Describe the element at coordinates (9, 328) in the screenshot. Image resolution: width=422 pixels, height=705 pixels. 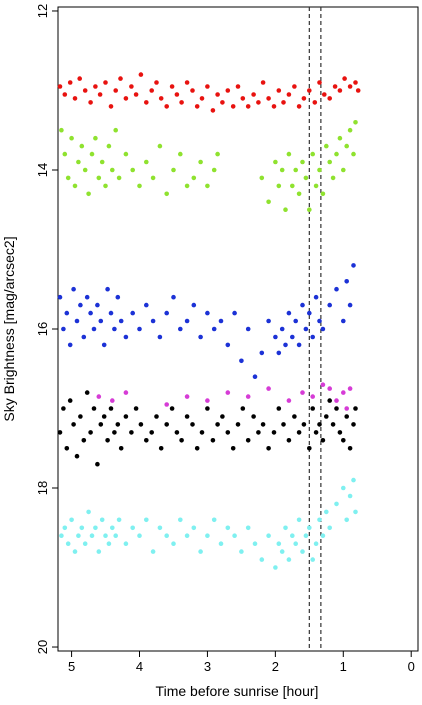
I see `y-axis-title: Sky Brightness [mag/arcsec2]` at that location.